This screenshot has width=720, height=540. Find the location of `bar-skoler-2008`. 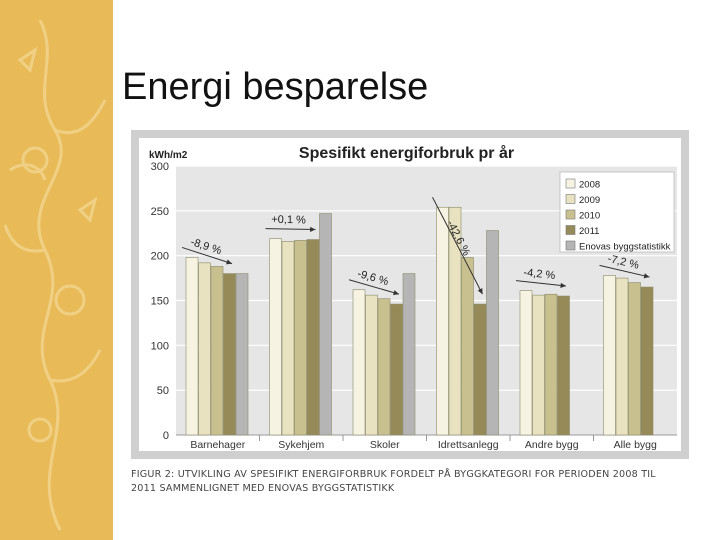

bar-skoler-2008 is located at coordinates (359, 362).